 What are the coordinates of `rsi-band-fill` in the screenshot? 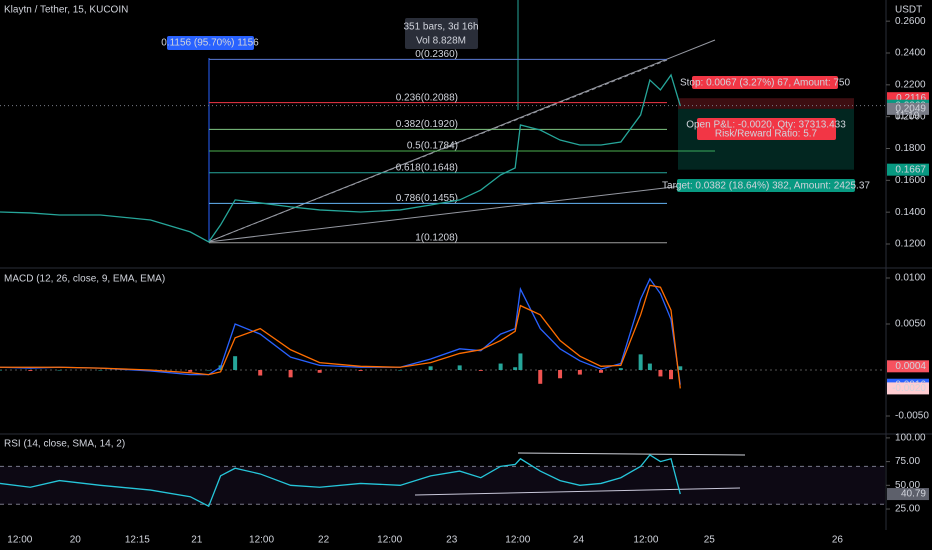 It's located at (442, 485).